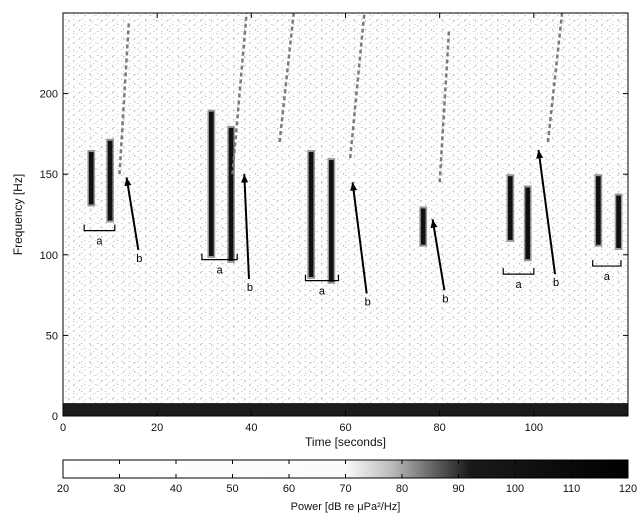 The height and width of the screenshot is (521, 639). What do you see at coordinates (345, 489) in the screenshot?
I see `colorbar-tick-label: 70` at bounding box center [345, 489].